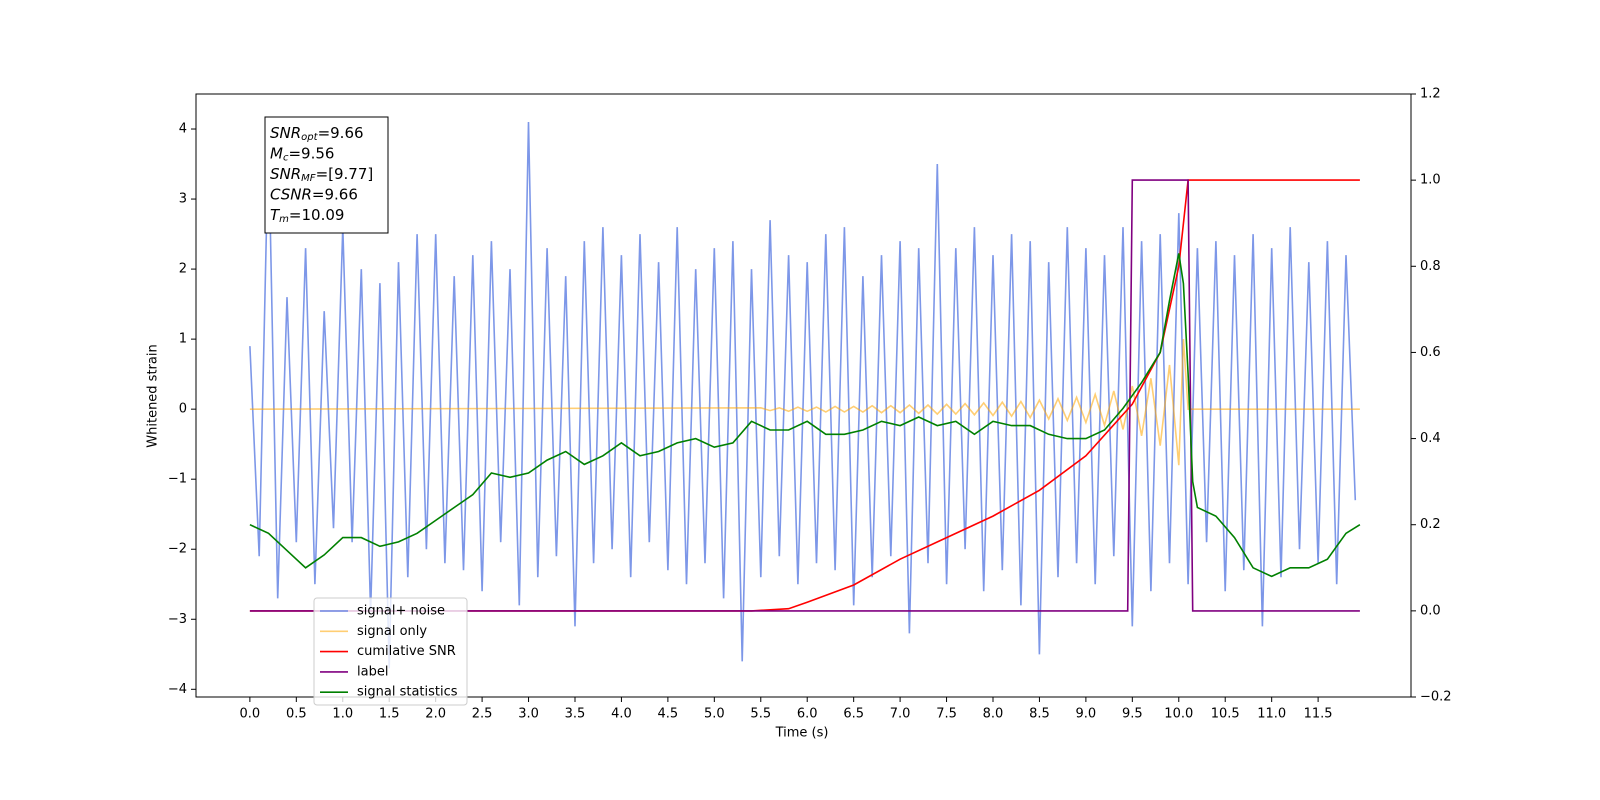  What do you see at coordinates (401, 611) in the screenshot?
I see `legend-label: signal+ noise` at bounding box center [401, 611].